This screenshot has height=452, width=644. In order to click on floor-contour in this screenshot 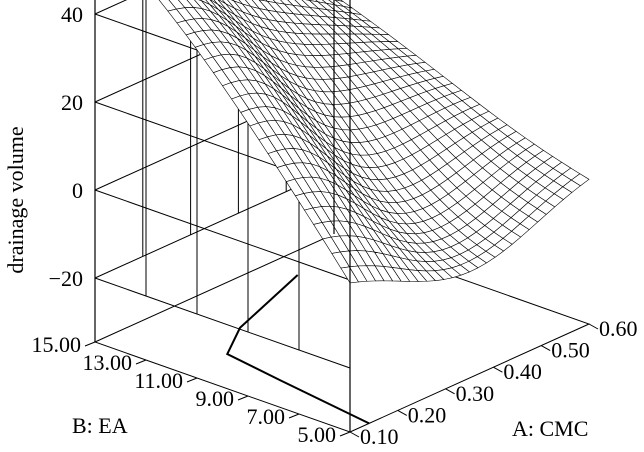, I will do `click(297, 349)`.